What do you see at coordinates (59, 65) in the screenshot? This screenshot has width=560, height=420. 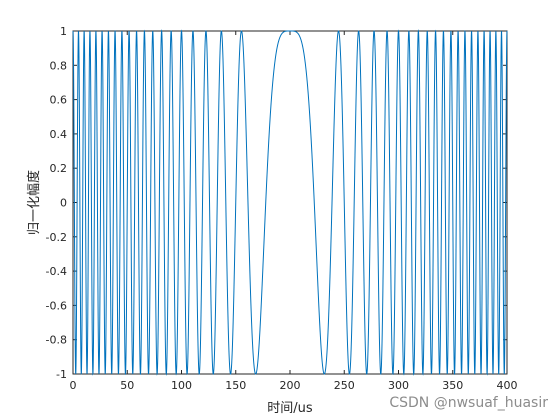 I see `y-tick-label: 0.8` at bounding box center [59, 65].